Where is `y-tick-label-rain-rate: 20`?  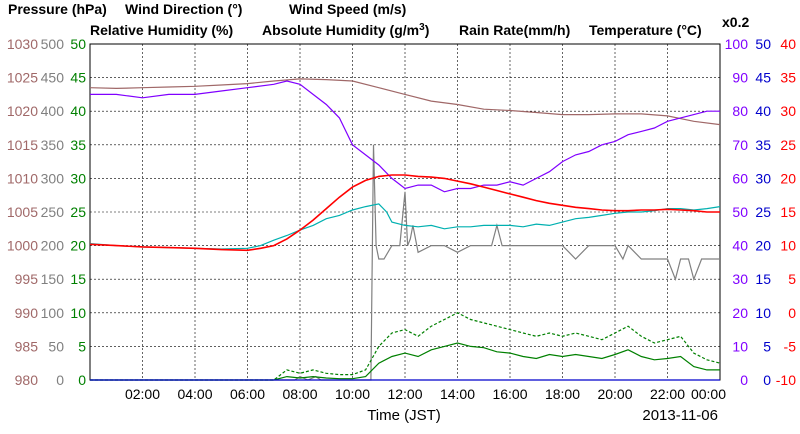
y-tick-label-rain-rate: 20 is located at coordinates (763, 246).